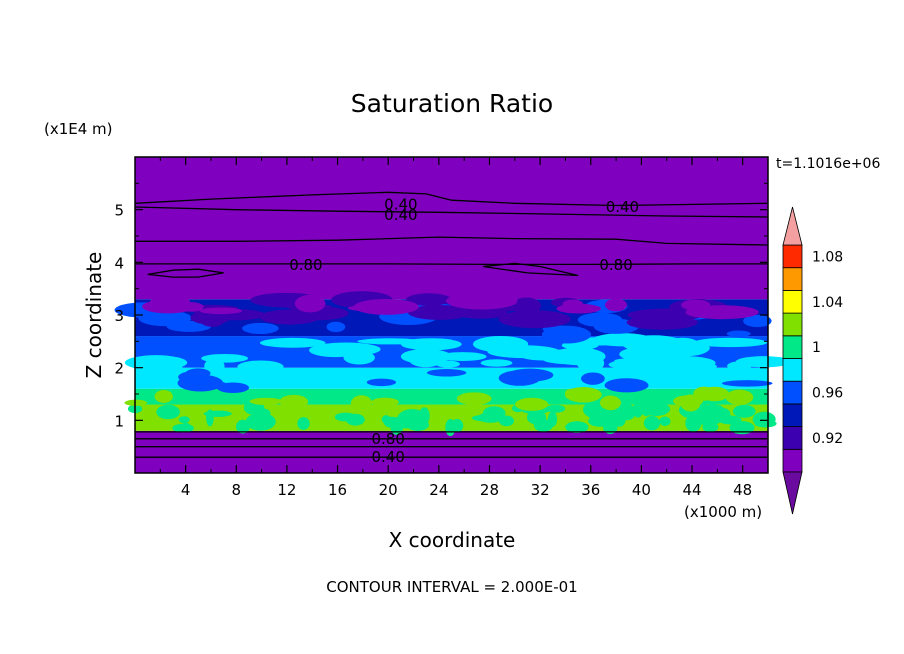 This screenshot has height=654, width=904. I want to click on x-tick-label-1: 8, so click(237, 490).